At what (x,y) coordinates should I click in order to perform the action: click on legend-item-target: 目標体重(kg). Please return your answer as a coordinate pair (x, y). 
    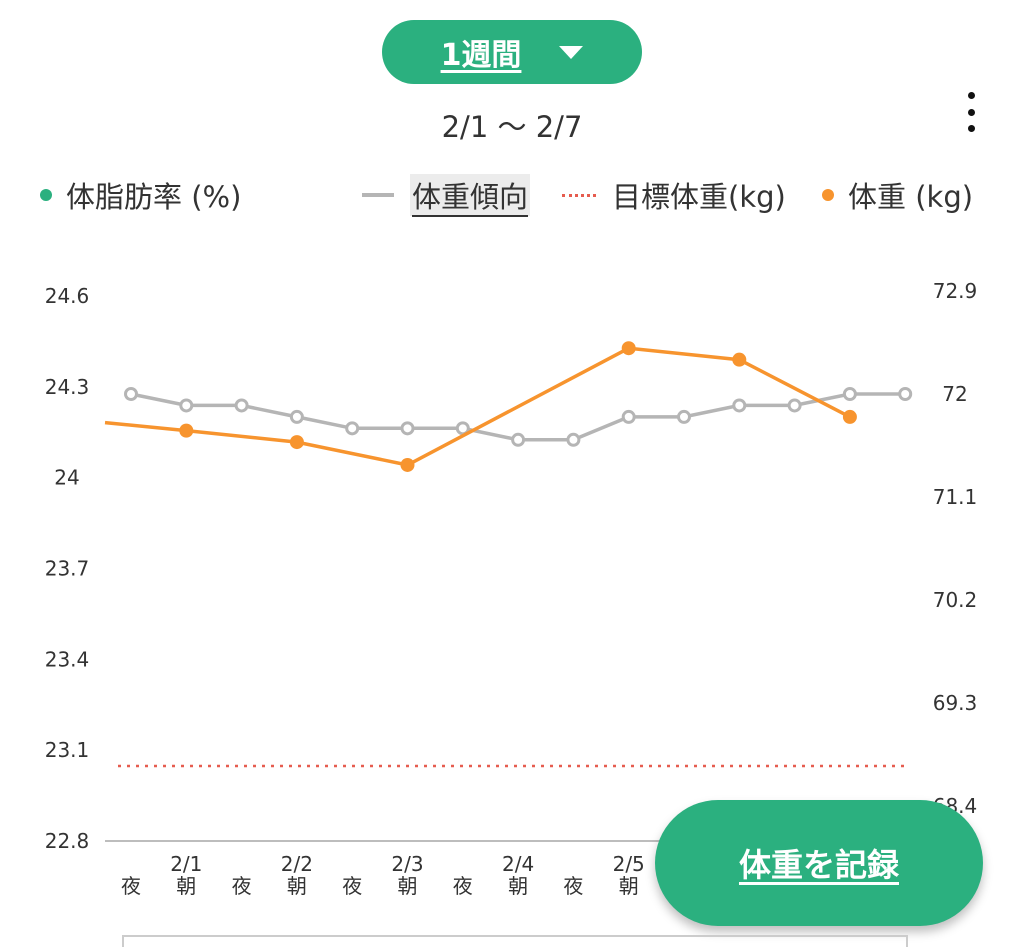
    Looking at the image, I should click on (674, 195).